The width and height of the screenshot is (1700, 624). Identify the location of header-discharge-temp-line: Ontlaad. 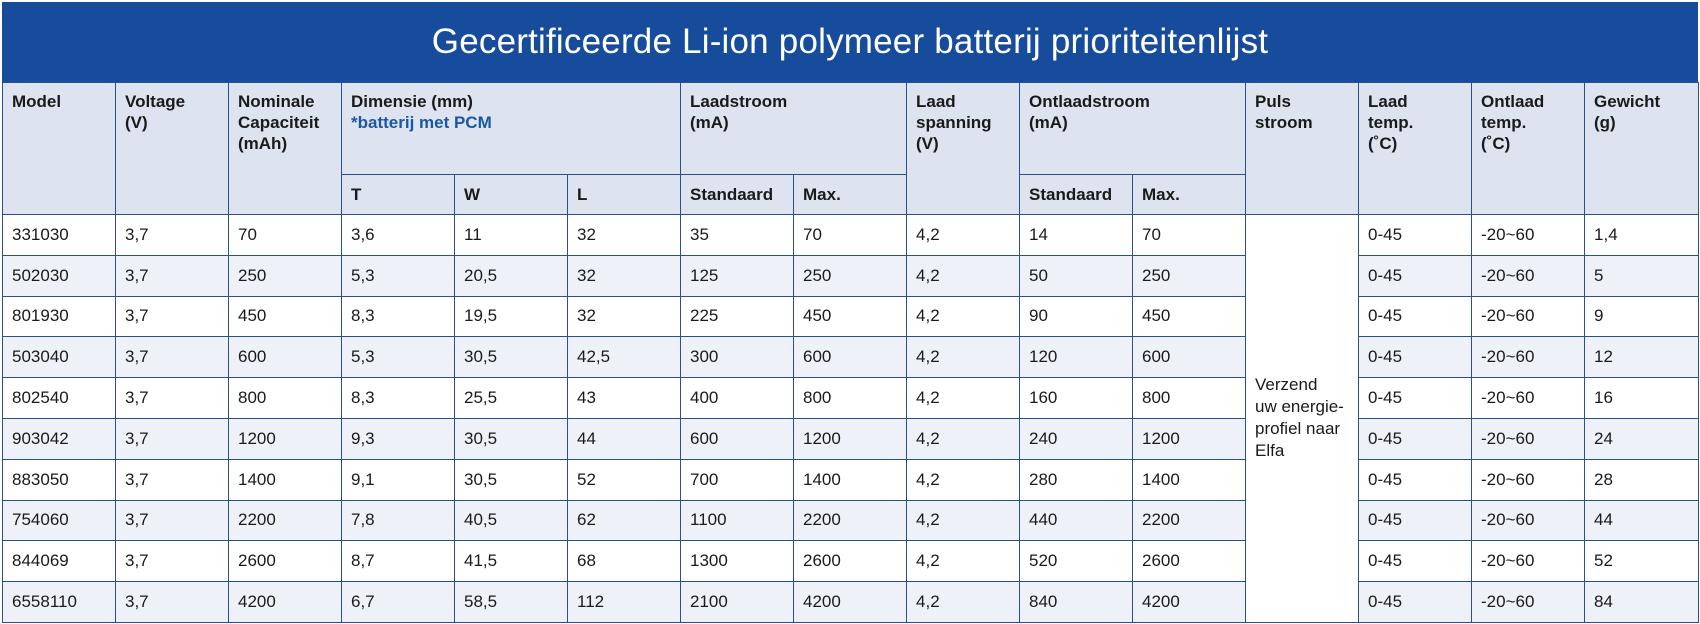
(1513, 101).